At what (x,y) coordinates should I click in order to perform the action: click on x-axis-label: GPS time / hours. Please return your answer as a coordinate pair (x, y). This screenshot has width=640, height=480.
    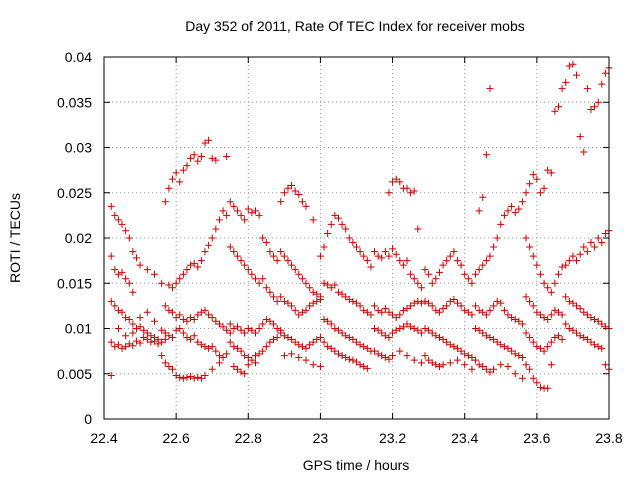
    Looking at the image, I should click on (356, 465).